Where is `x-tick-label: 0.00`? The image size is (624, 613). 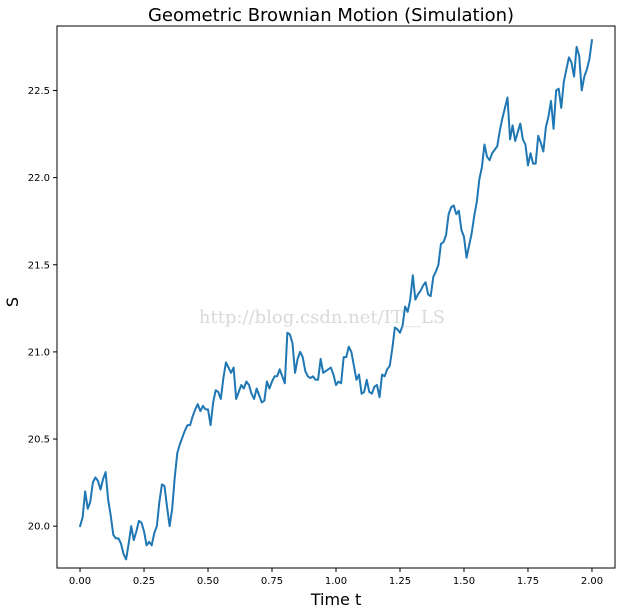 x-tick-label: 0.00 is located at coordinates (80, 581).